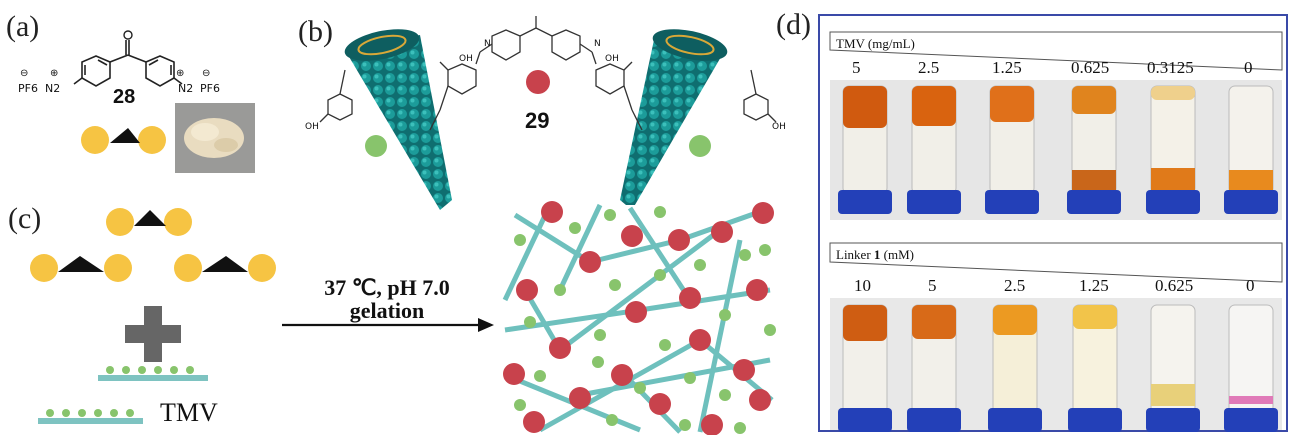 This screenshot has height=435, width=1294. I want to click on n-label-left: N, so click(487, 44).